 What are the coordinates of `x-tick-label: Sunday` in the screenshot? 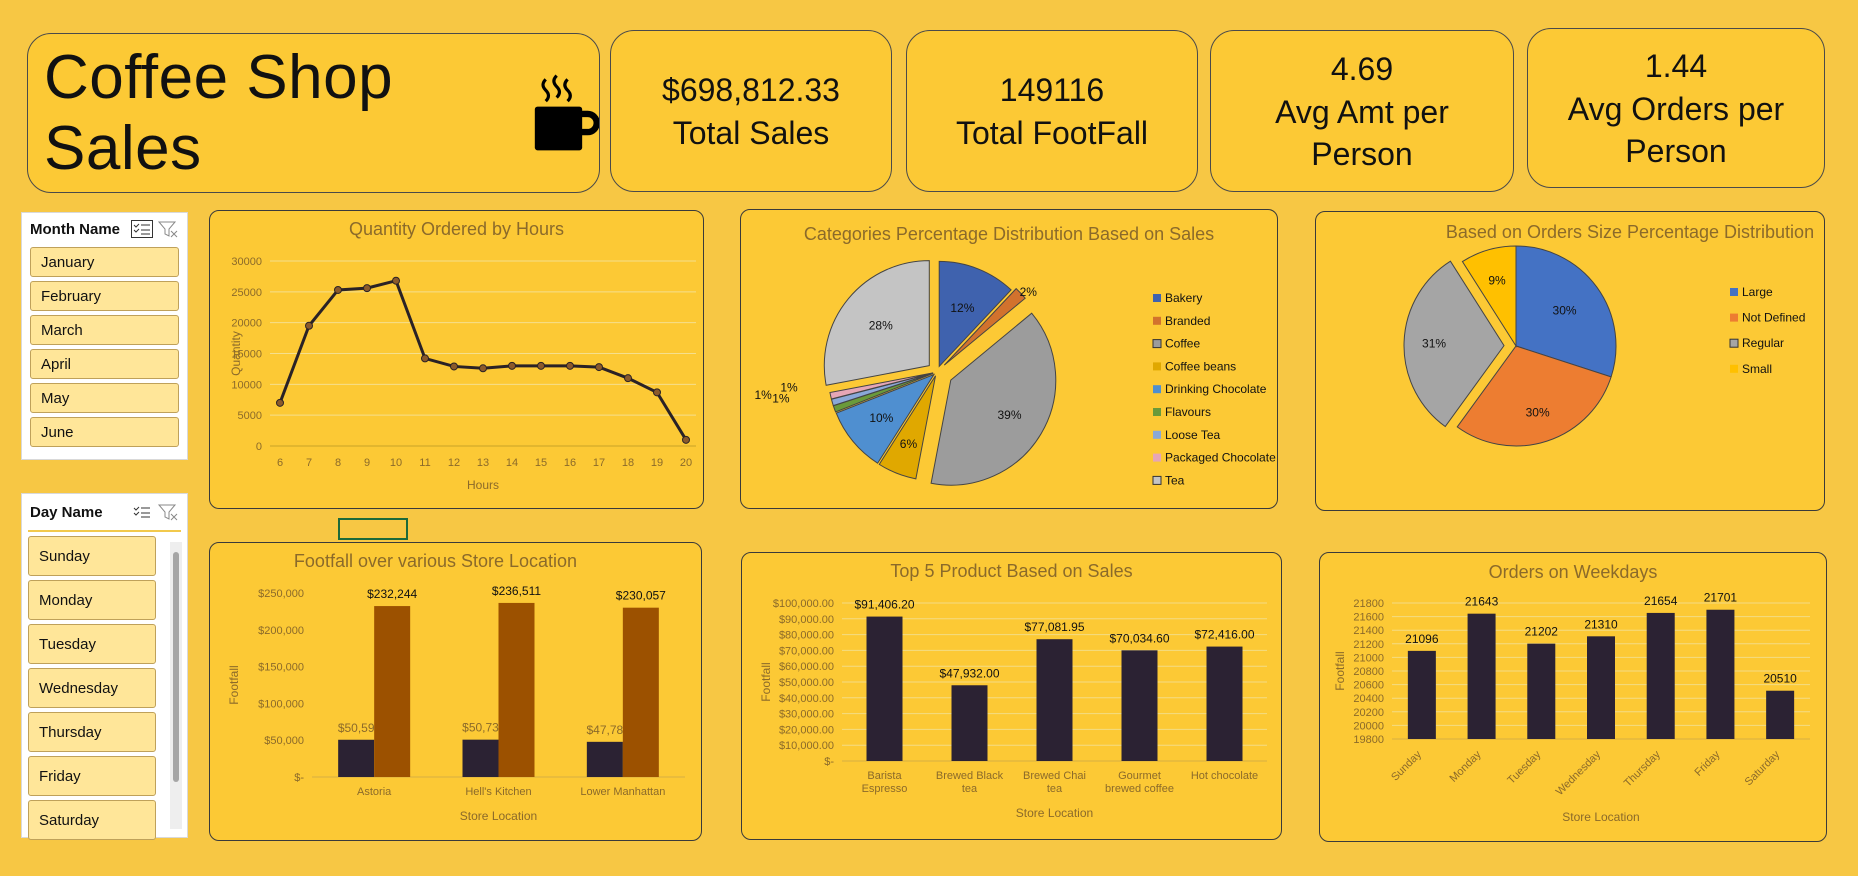 It's located at (1406, 765).